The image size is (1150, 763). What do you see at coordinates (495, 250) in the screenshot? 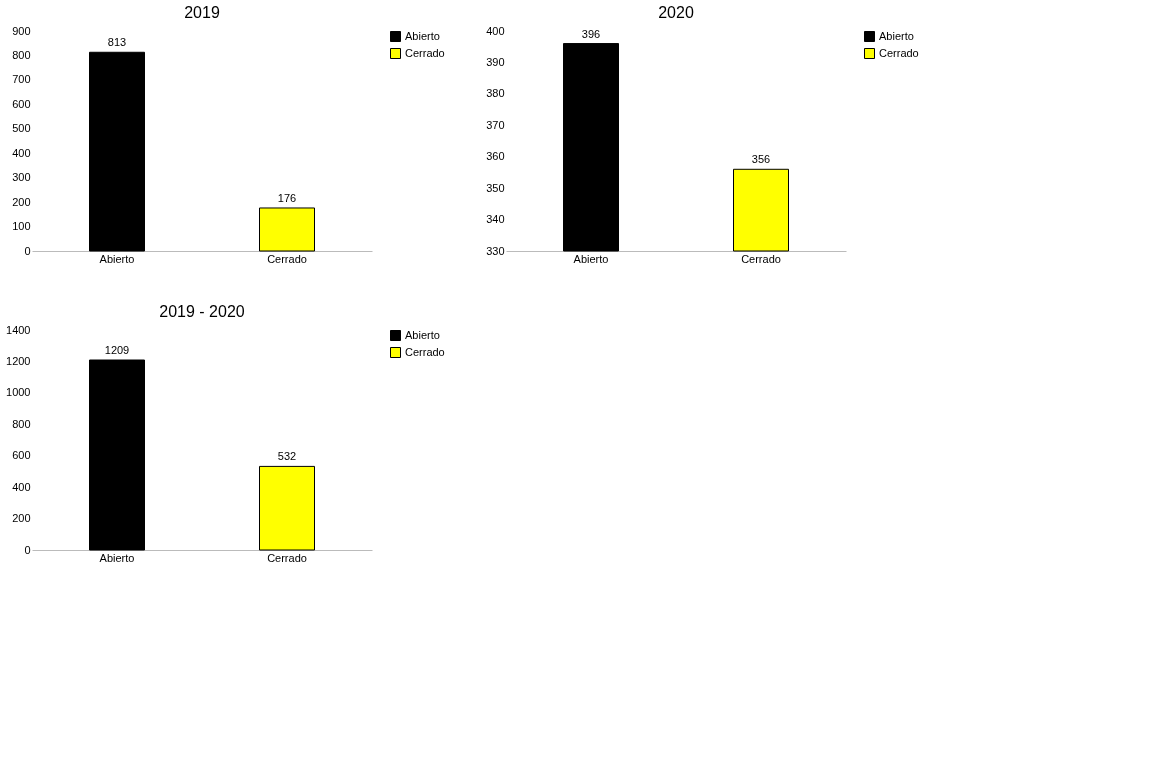
I see `y-tick-label: 330` at bounding box center [495, 250].